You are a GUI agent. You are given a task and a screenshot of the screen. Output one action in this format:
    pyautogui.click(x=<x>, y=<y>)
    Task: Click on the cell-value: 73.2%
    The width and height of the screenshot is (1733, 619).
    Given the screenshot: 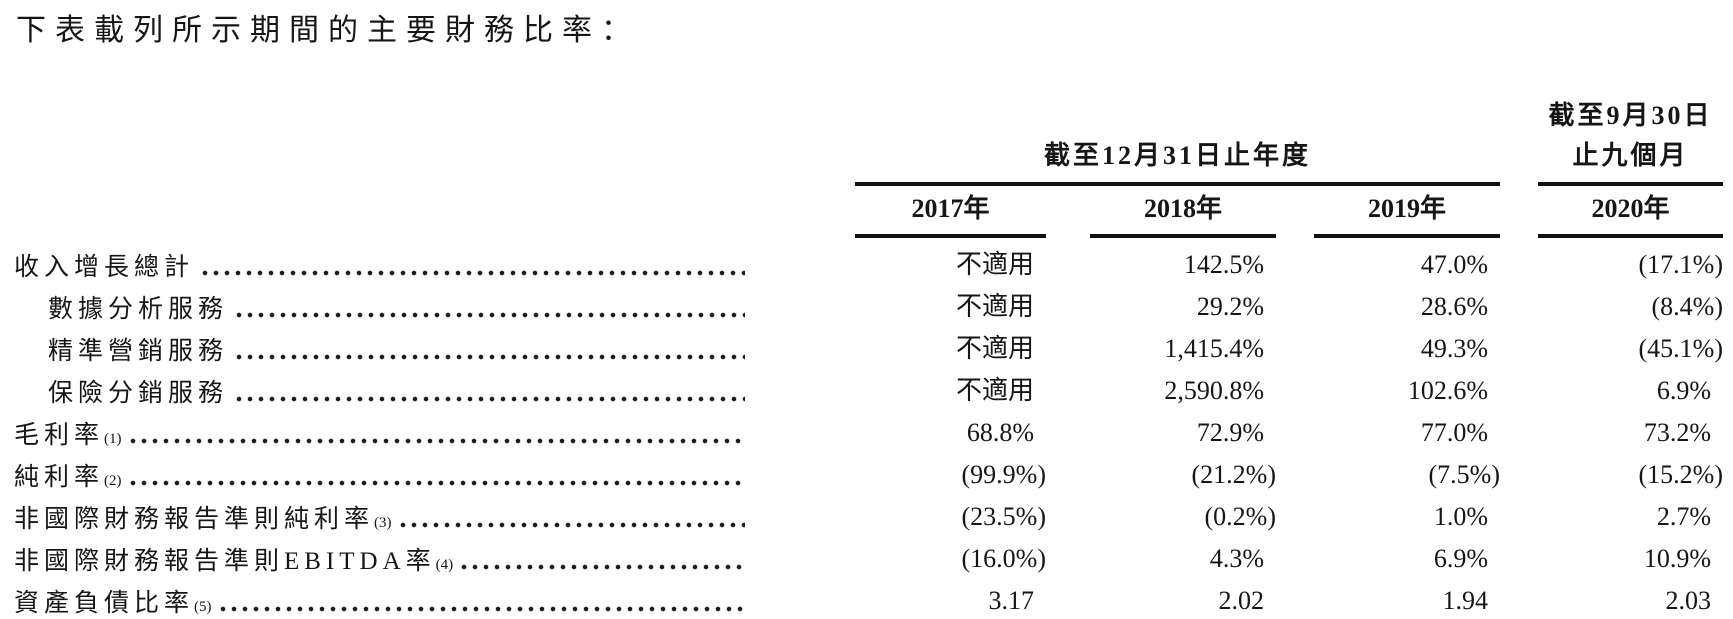 What is the action you would take?
    pyautogui.click(x=1677, y=432)
    